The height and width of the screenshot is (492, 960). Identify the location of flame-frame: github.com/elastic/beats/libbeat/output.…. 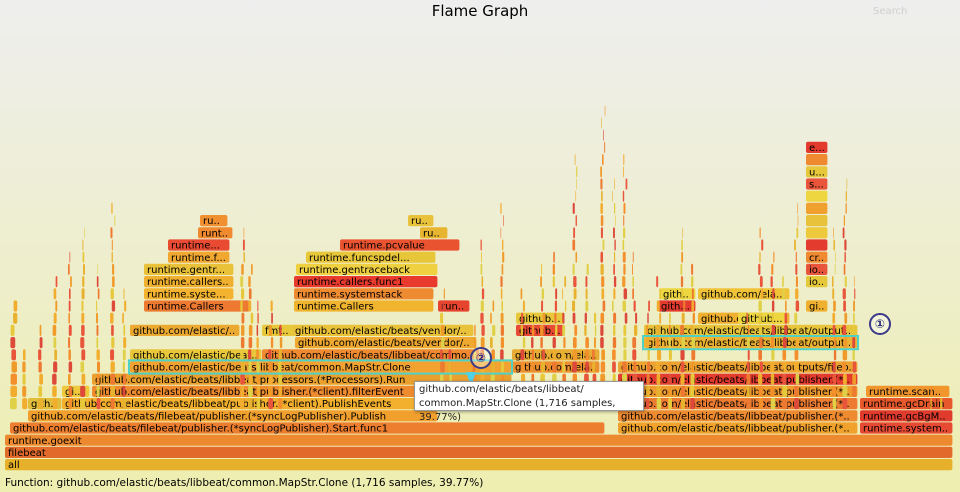
(751, 343).